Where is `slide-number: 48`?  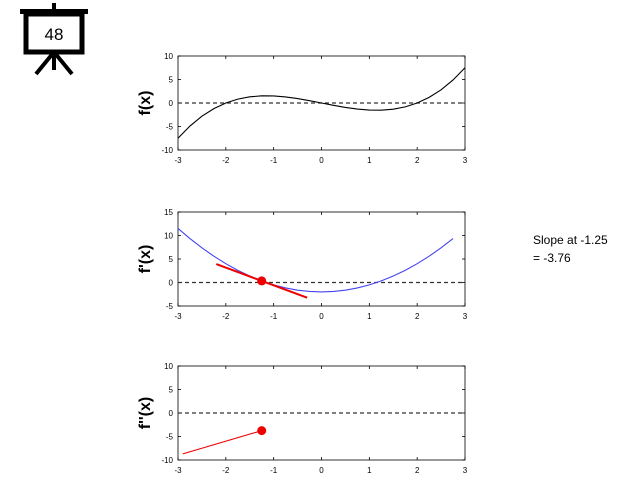
slide-number: 48 is located at coordinates (54, 34).